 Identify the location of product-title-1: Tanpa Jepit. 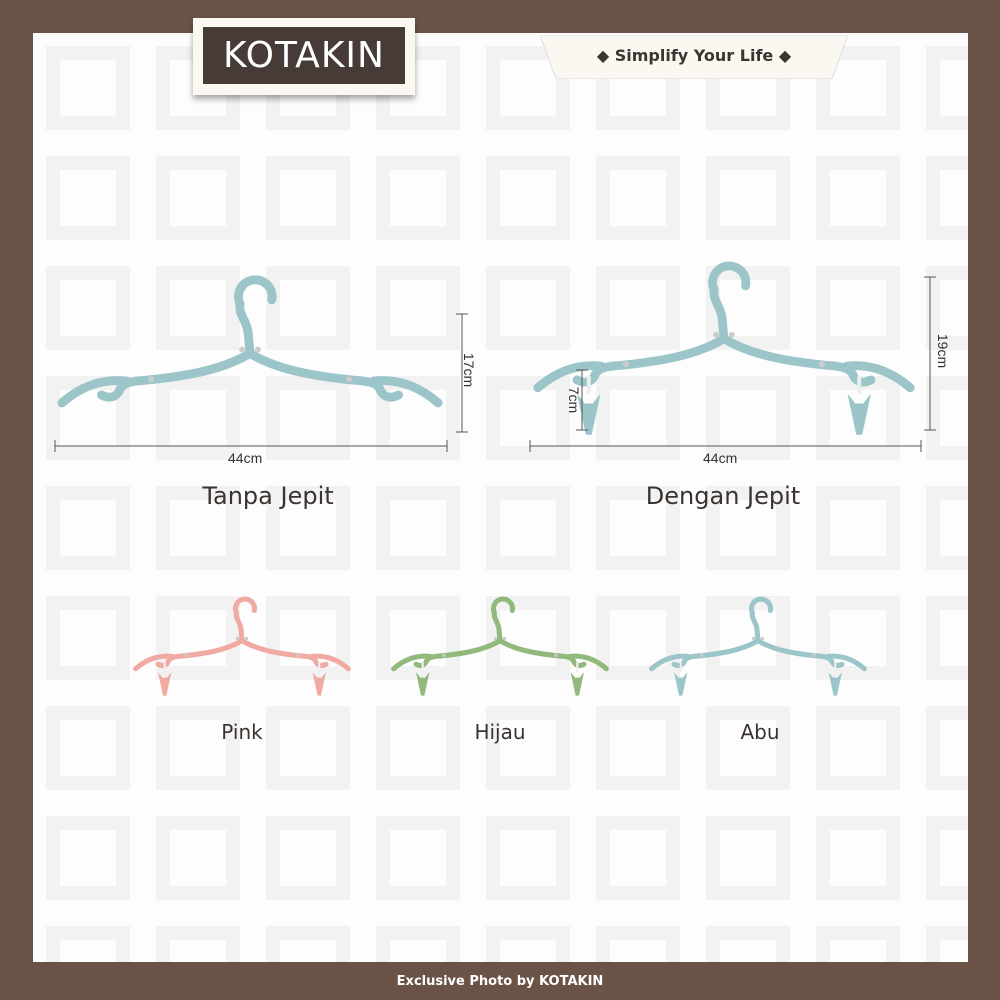
(268, 496).